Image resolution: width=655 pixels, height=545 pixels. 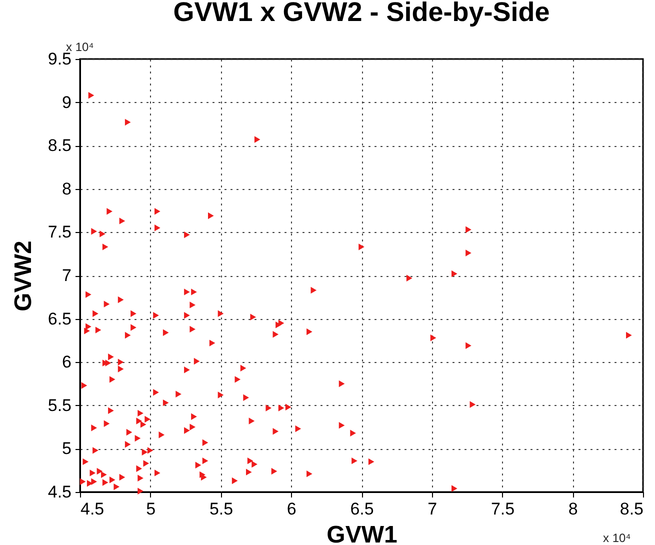 I want to click on y-tick-label: 7, so click(x=67, y=275).